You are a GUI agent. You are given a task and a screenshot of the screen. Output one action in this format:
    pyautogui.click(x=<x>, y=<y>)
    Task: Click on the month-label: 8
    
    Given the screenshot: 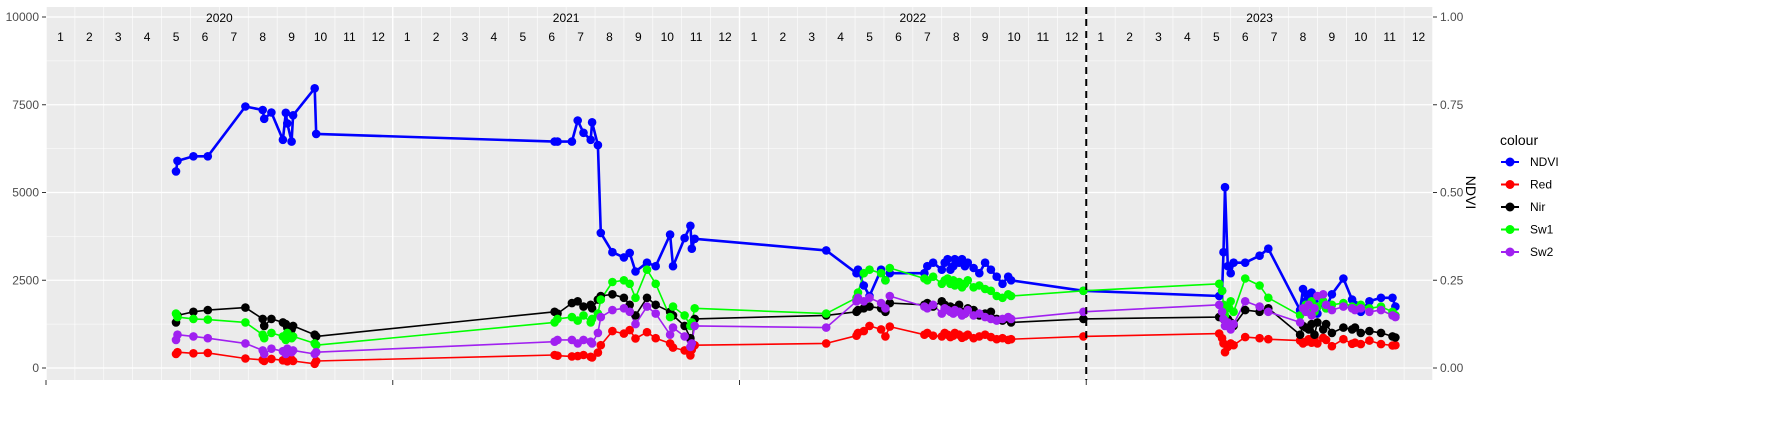 What is the action you would take?
    pyautogui.click(x=262, y=37)
    